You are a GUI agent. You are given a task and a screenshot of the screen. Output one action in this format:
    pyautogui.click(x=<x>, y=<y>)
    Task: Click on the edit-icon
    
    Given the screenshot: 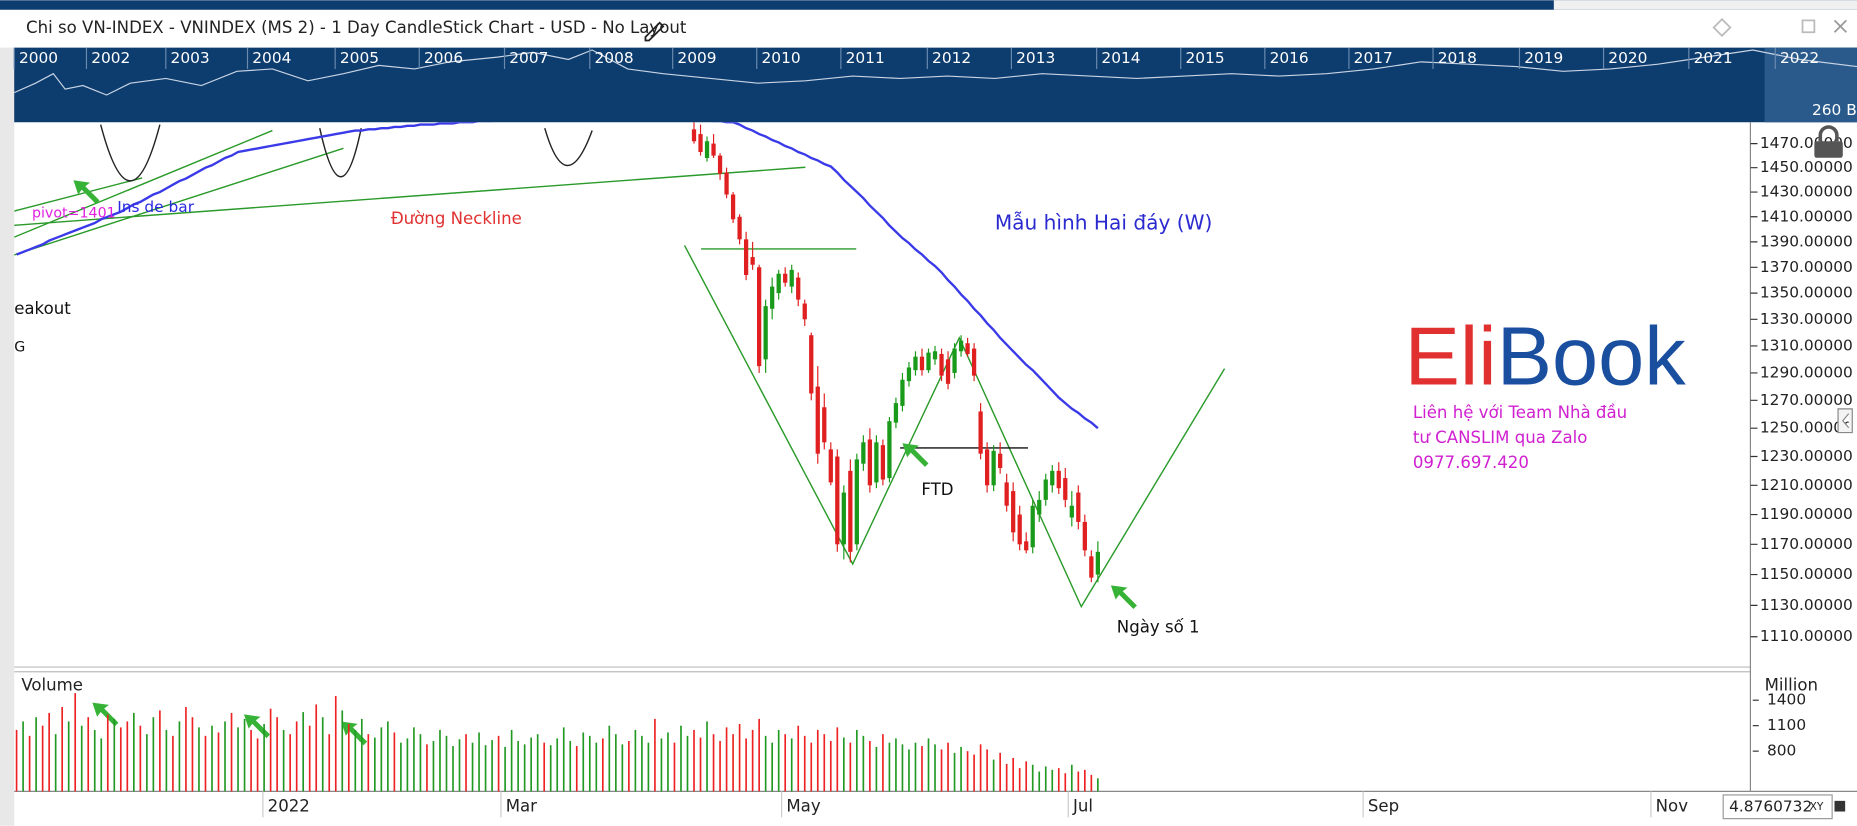 What is the action you would take?
    pyautogui.click(x=654, y=31)
    